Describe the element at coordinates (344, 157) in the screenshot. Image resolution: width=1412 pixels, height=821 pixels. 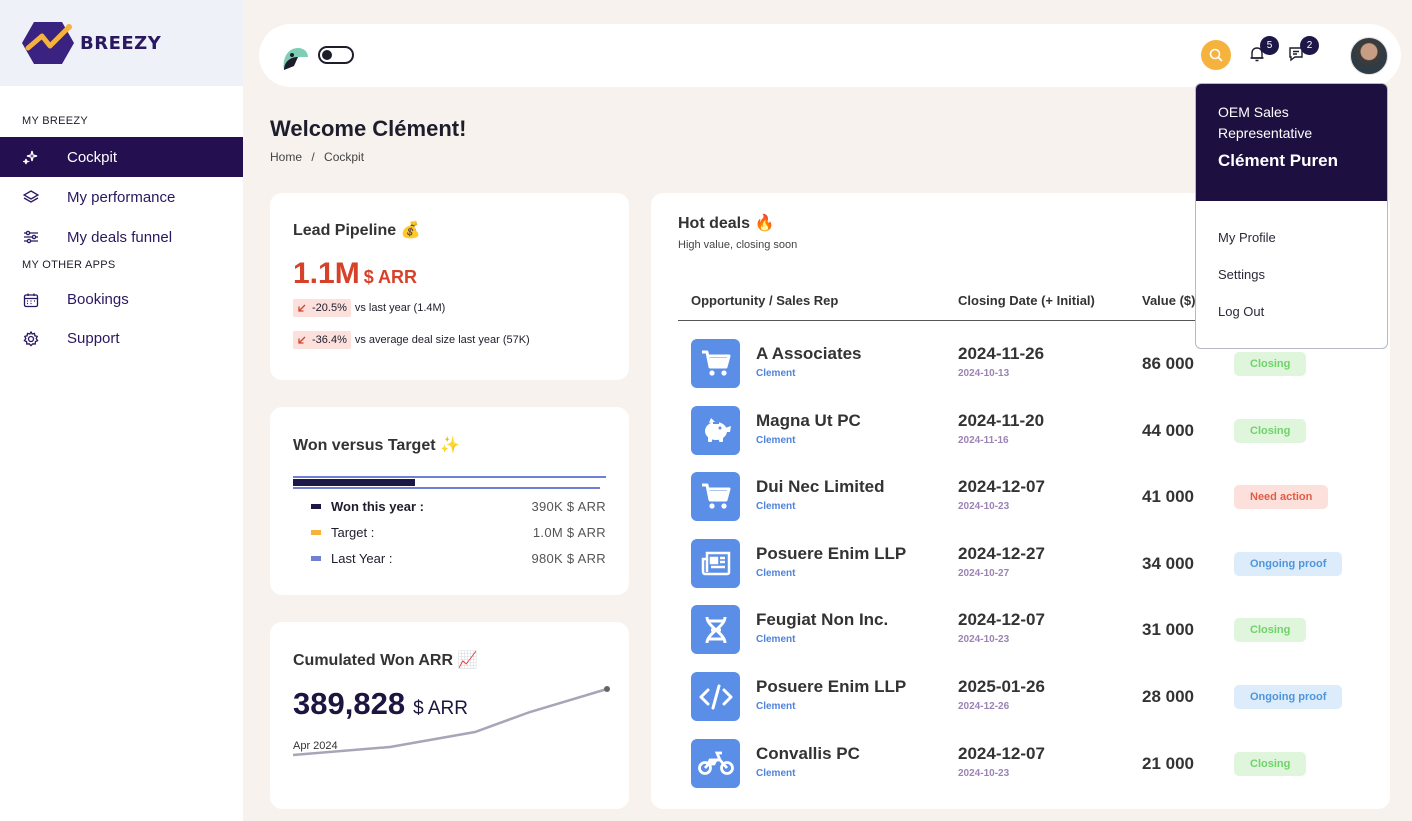
I see `breadcrumb-current: Cockpit` at that location.